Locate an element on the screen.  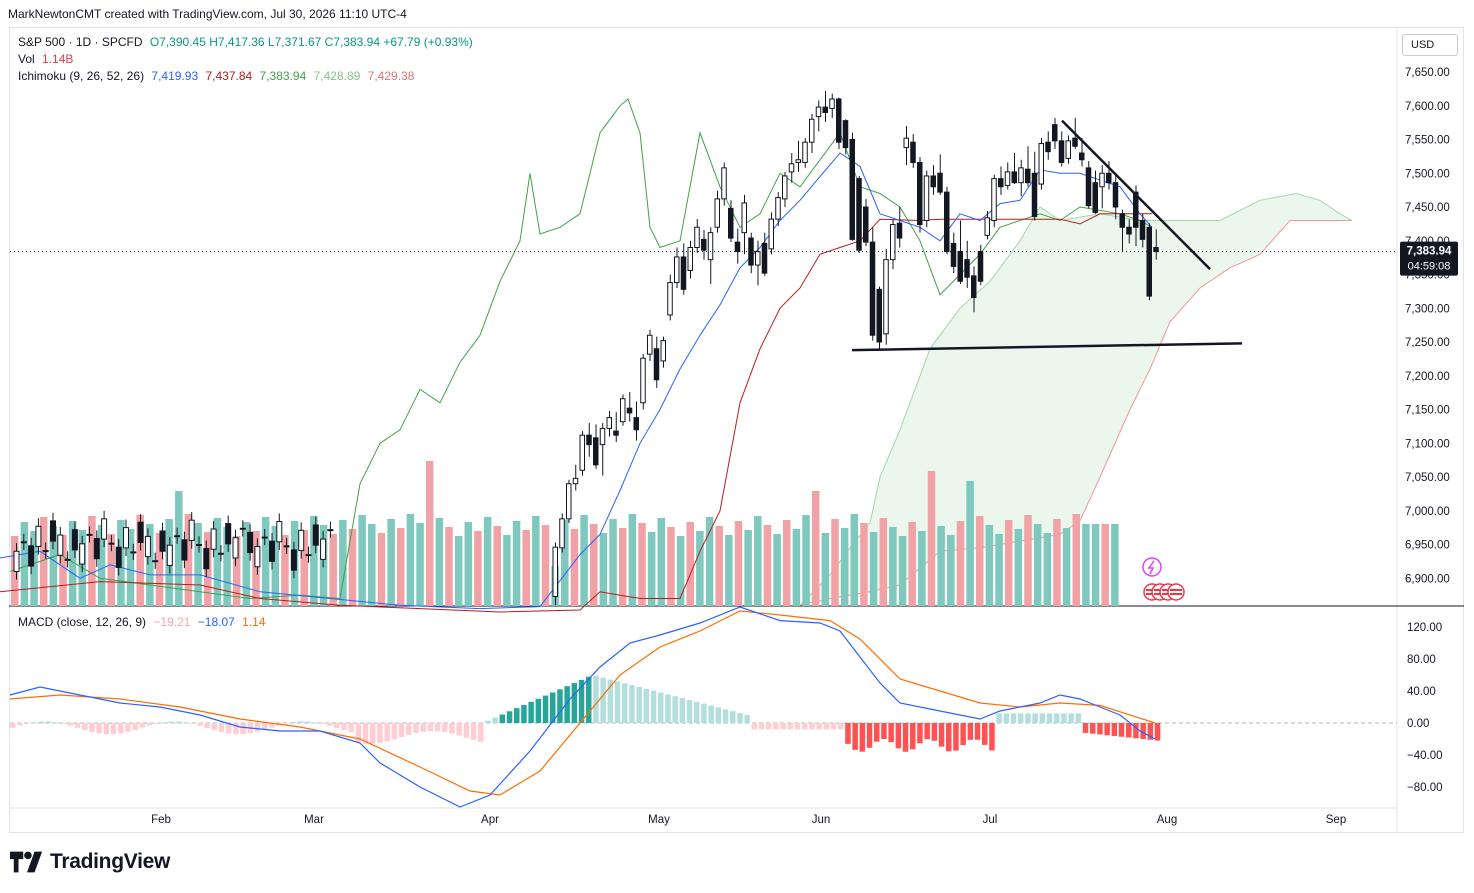
price-tick-label: 7,550.00 is located at coordinates (1427, 141).